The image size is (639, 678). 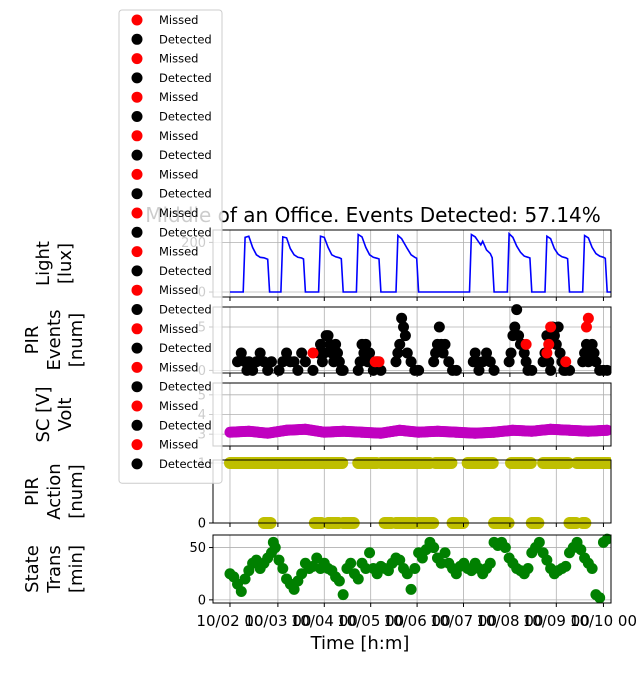 What do you see at coordinates (322, 416) in the screenshot?
I see `panel-volt: 345SC [V]Volt` at bounding box center [322, 416].